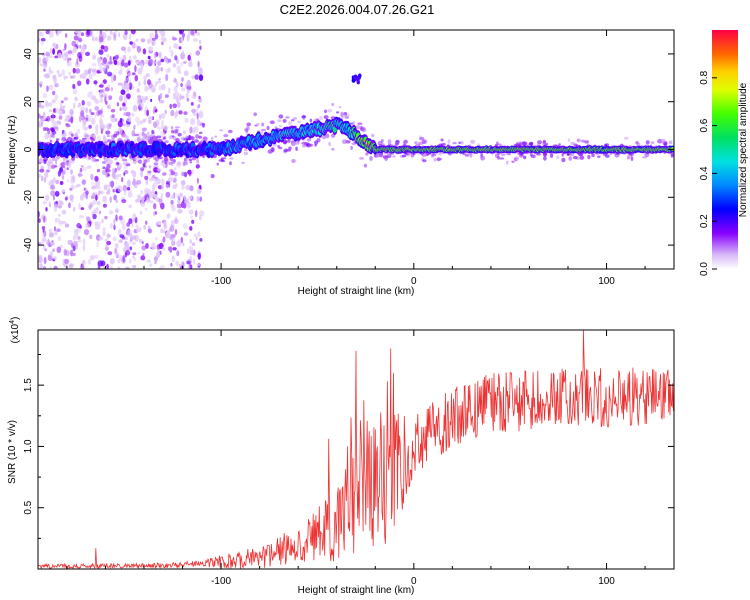  Describe the element at coordinates (704, 269) in the screenshot. I see `colorbar-tick-label: 0.0` at that location.